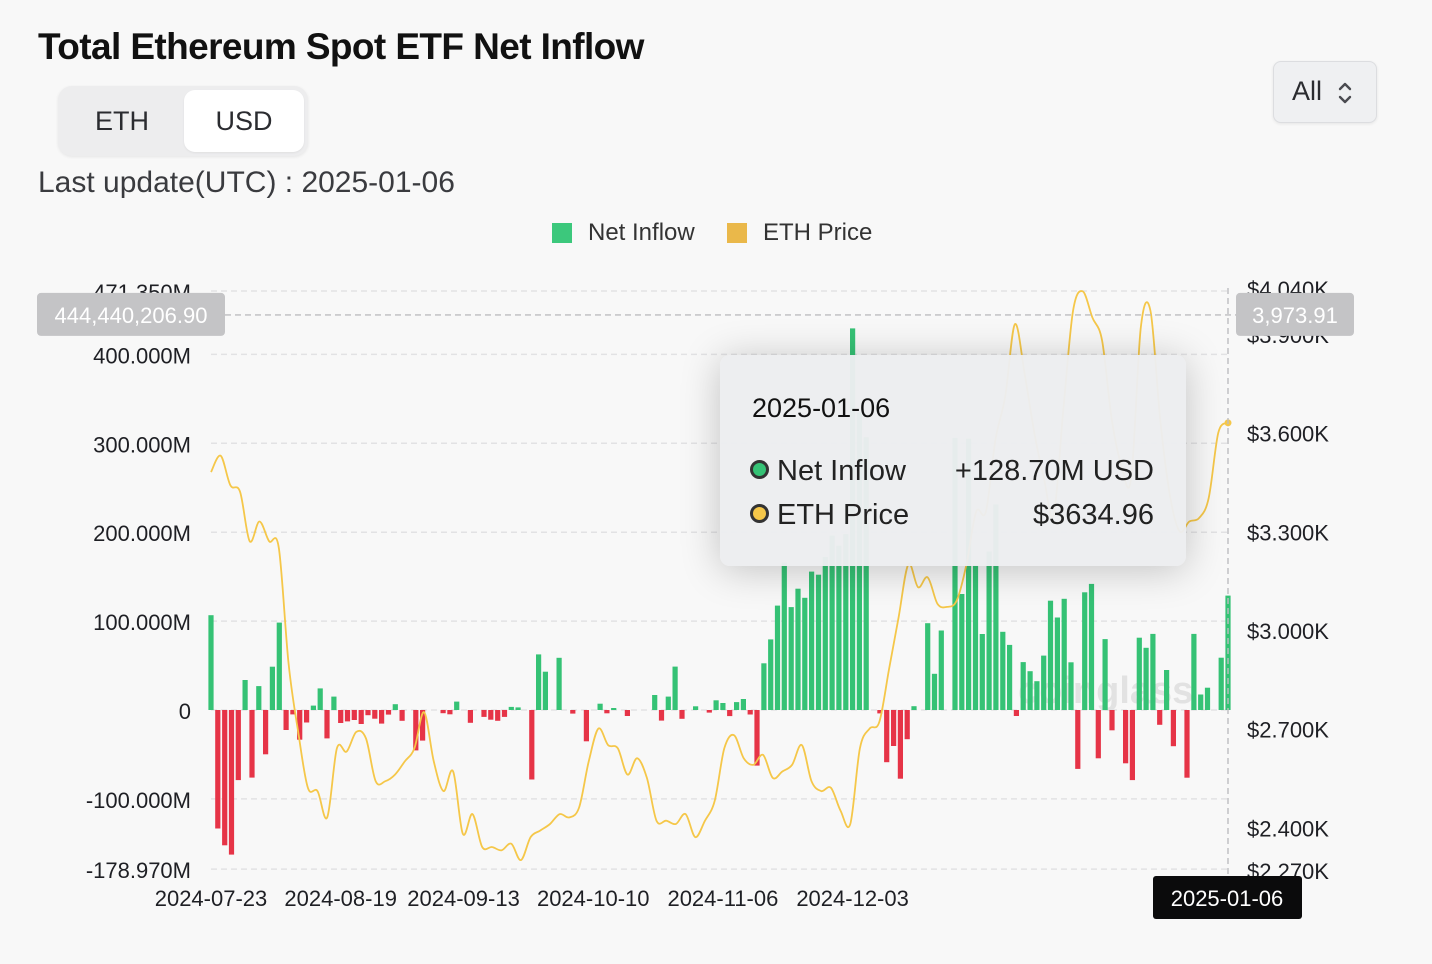  Describe the element at coordinates (138, 870) in the screenshot. I see `y-left-tick-label: -178.970M` at that location.